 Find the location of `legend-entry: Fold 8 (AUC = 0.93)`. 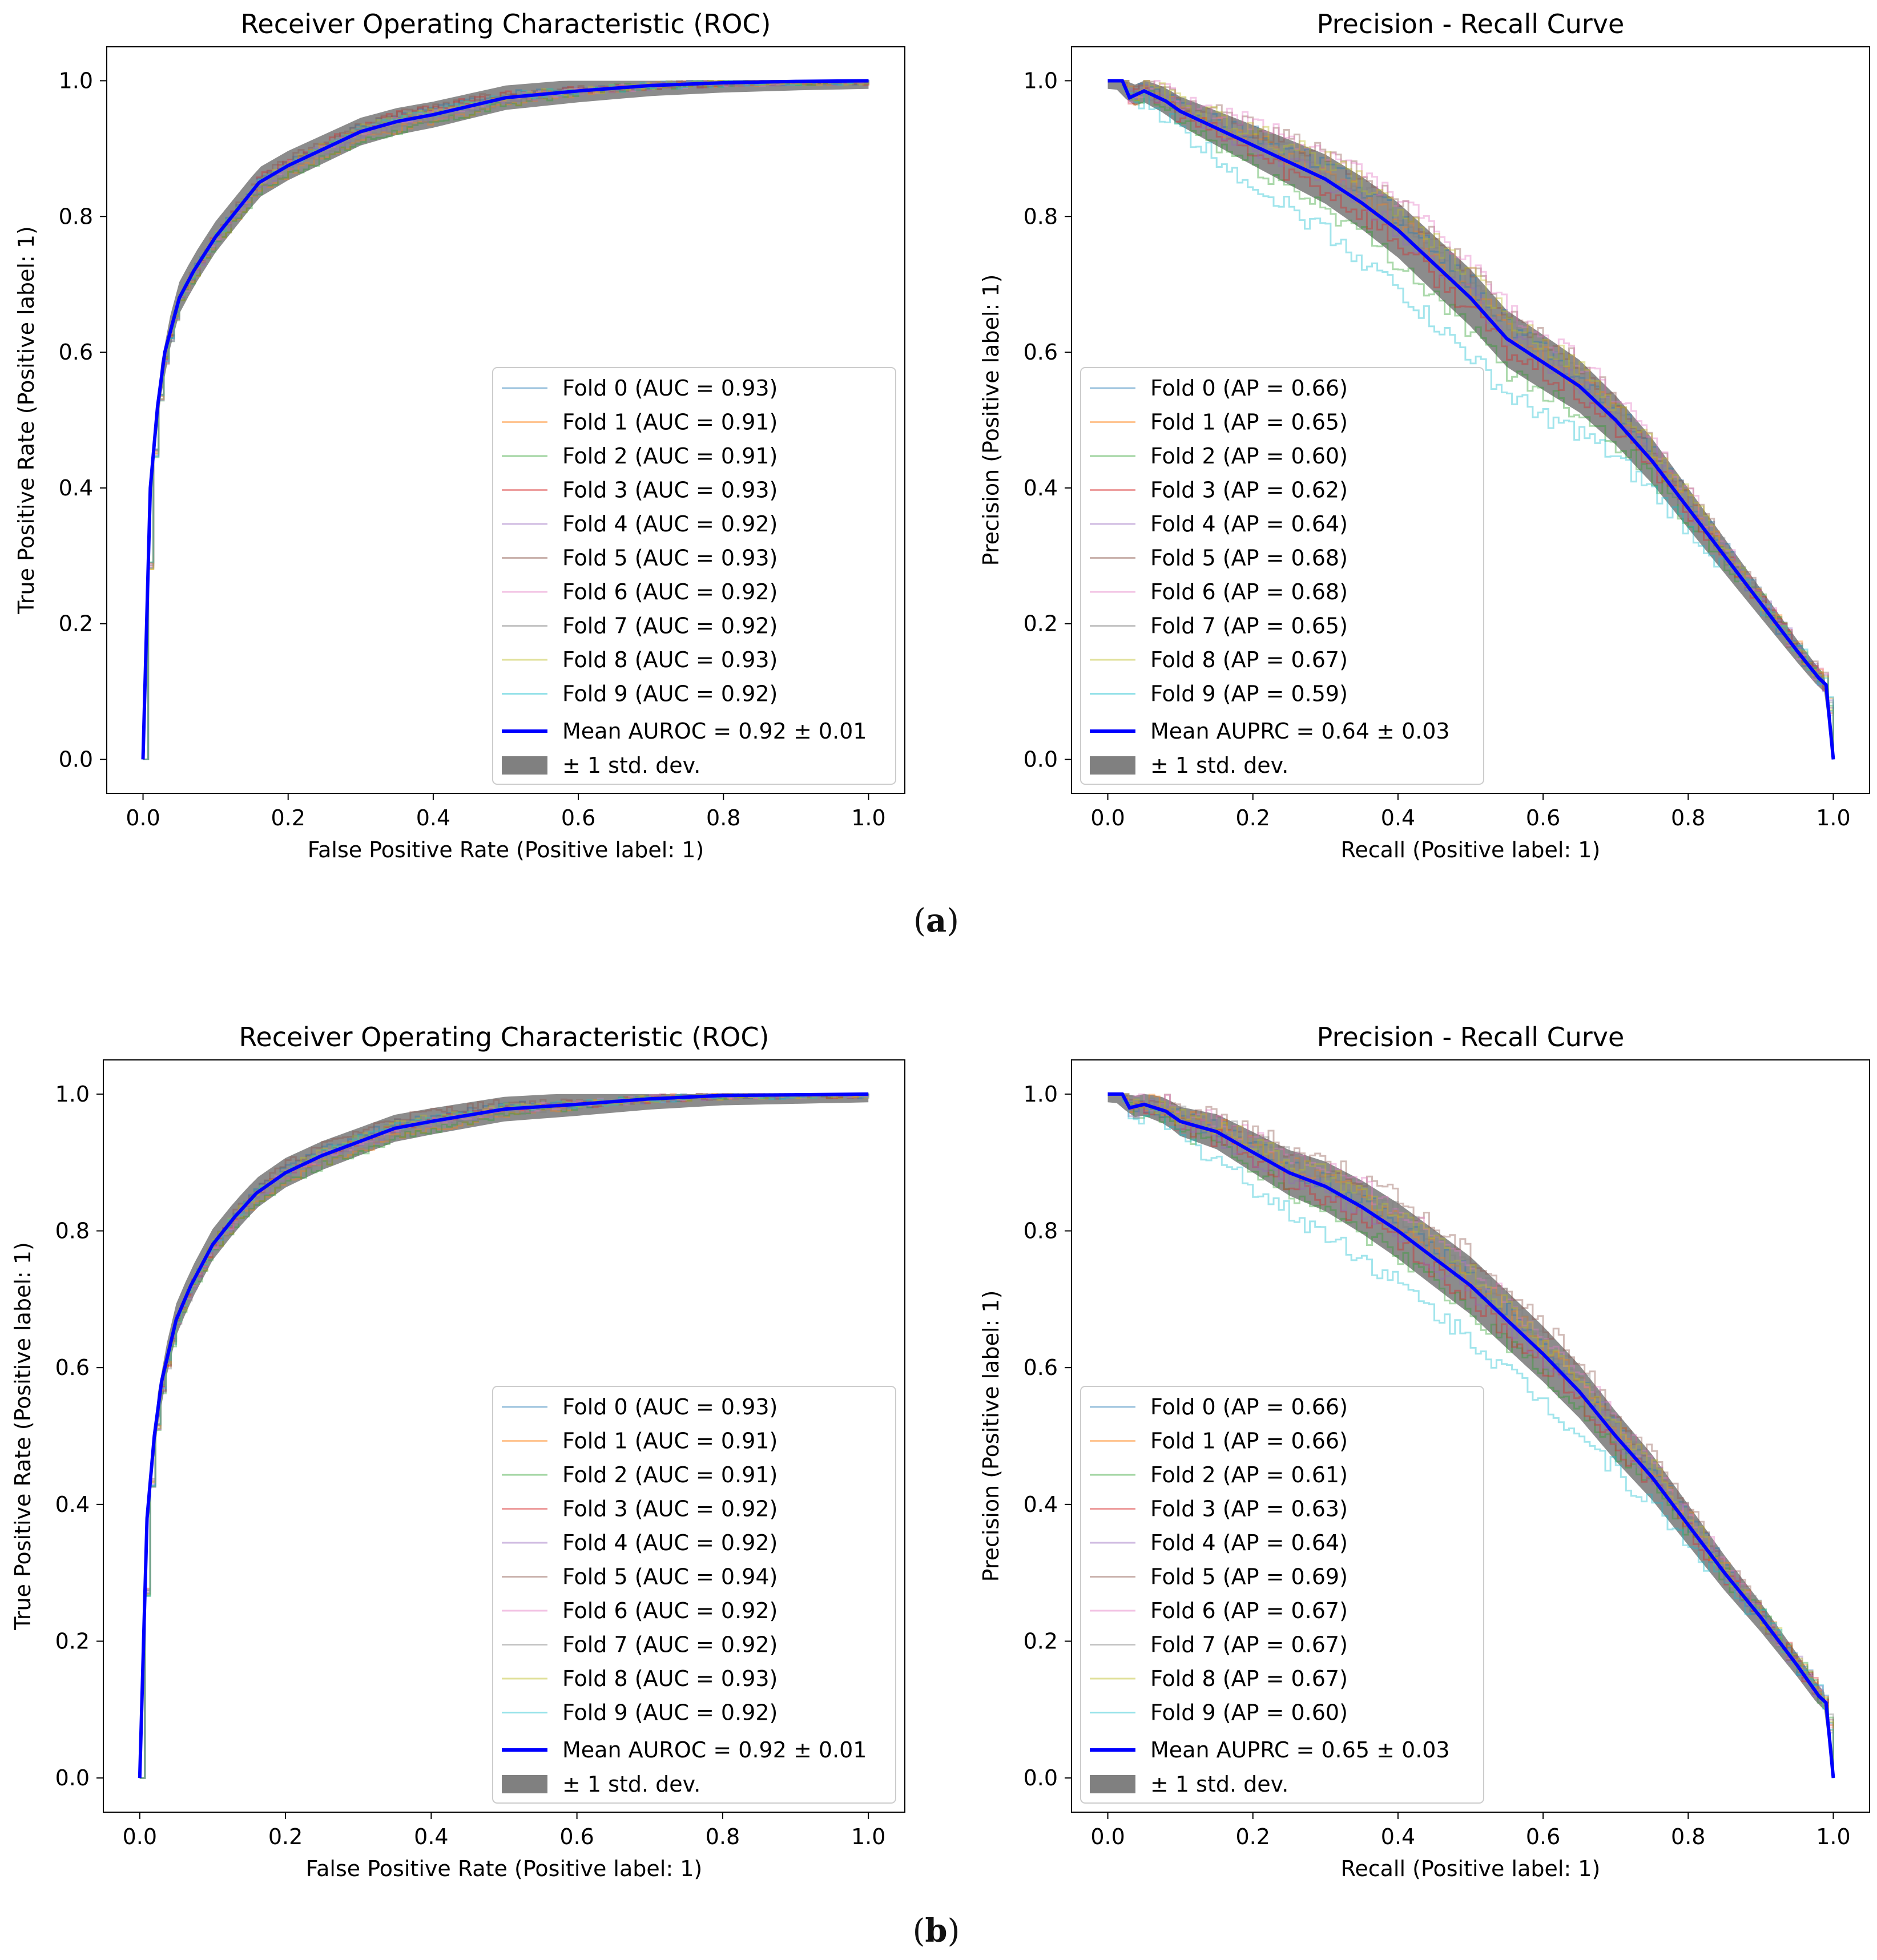

legend-entry: Fold 8 (AUC = 0.93) is located at coordinates (670, 660).